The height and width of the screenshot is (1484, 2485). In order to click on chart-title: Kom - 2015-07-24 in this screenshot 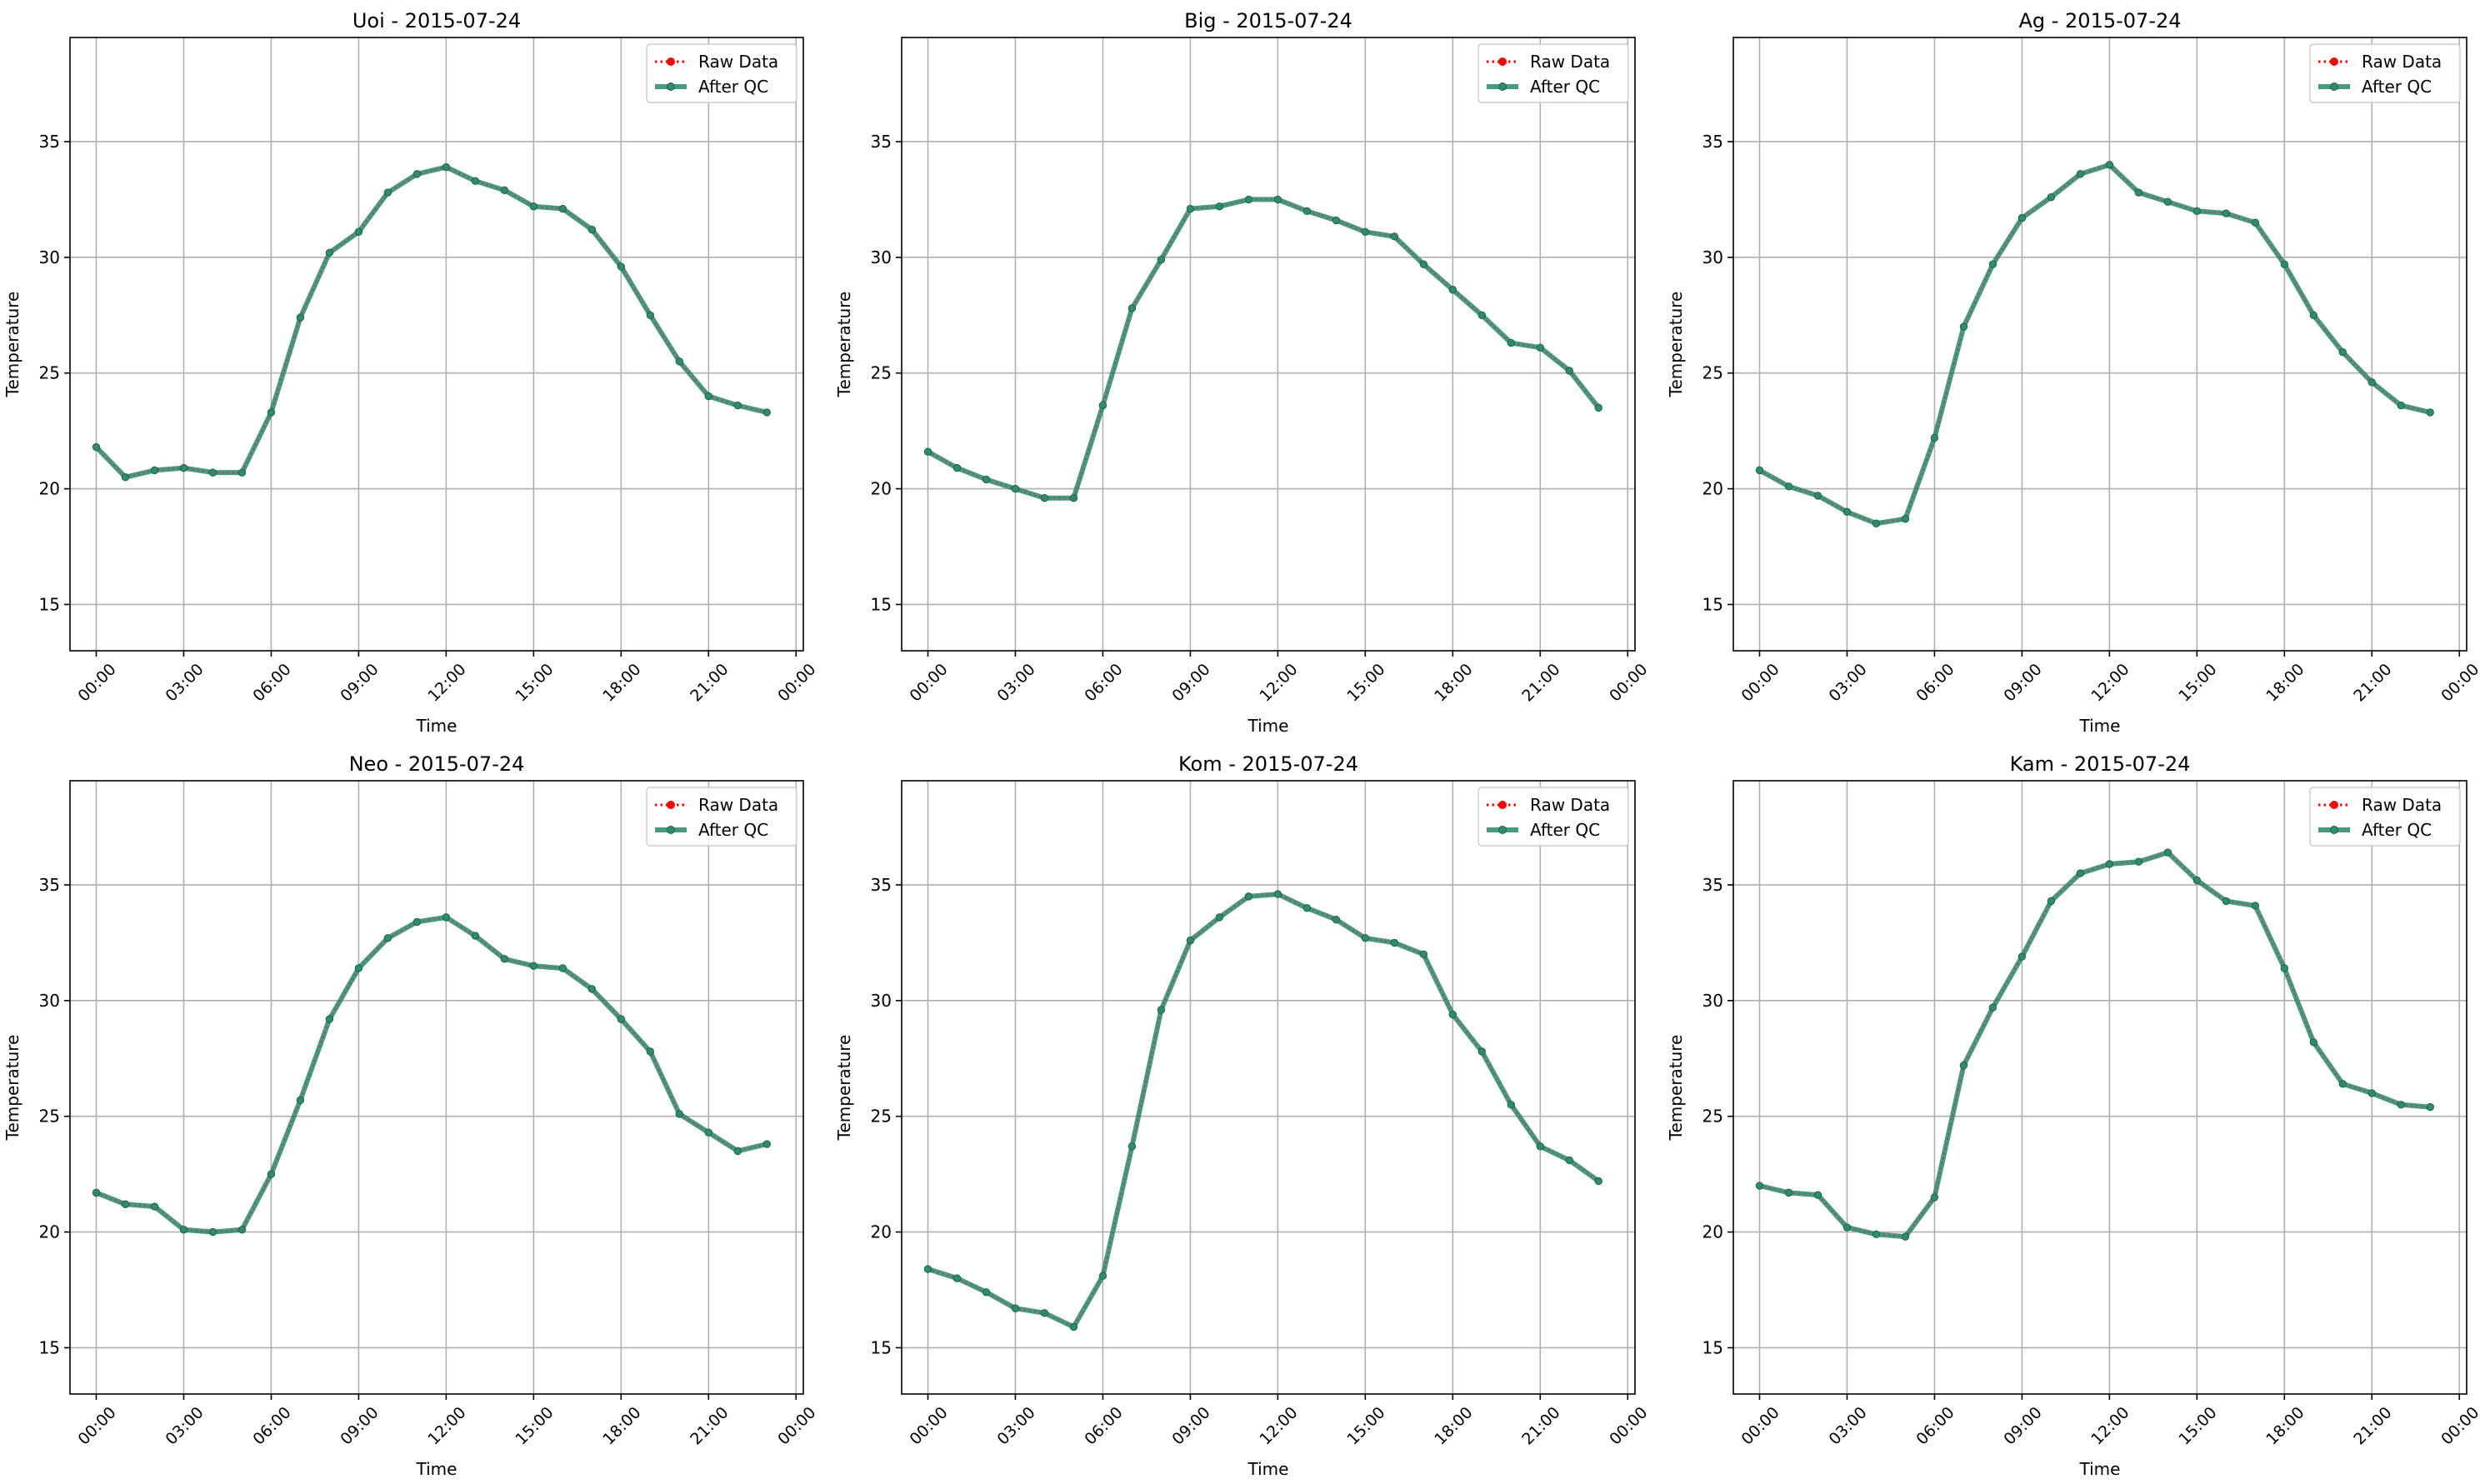, I will do `click(1268, 764)`.